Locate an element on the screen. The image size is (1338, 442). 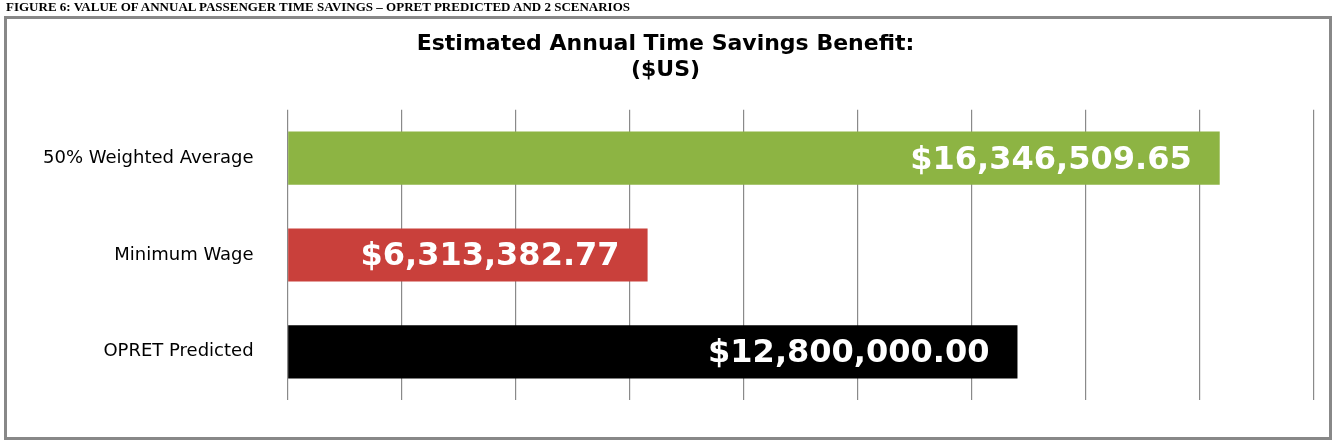
data-label: $6,313,382.77 is located at coordinates (490, 254).